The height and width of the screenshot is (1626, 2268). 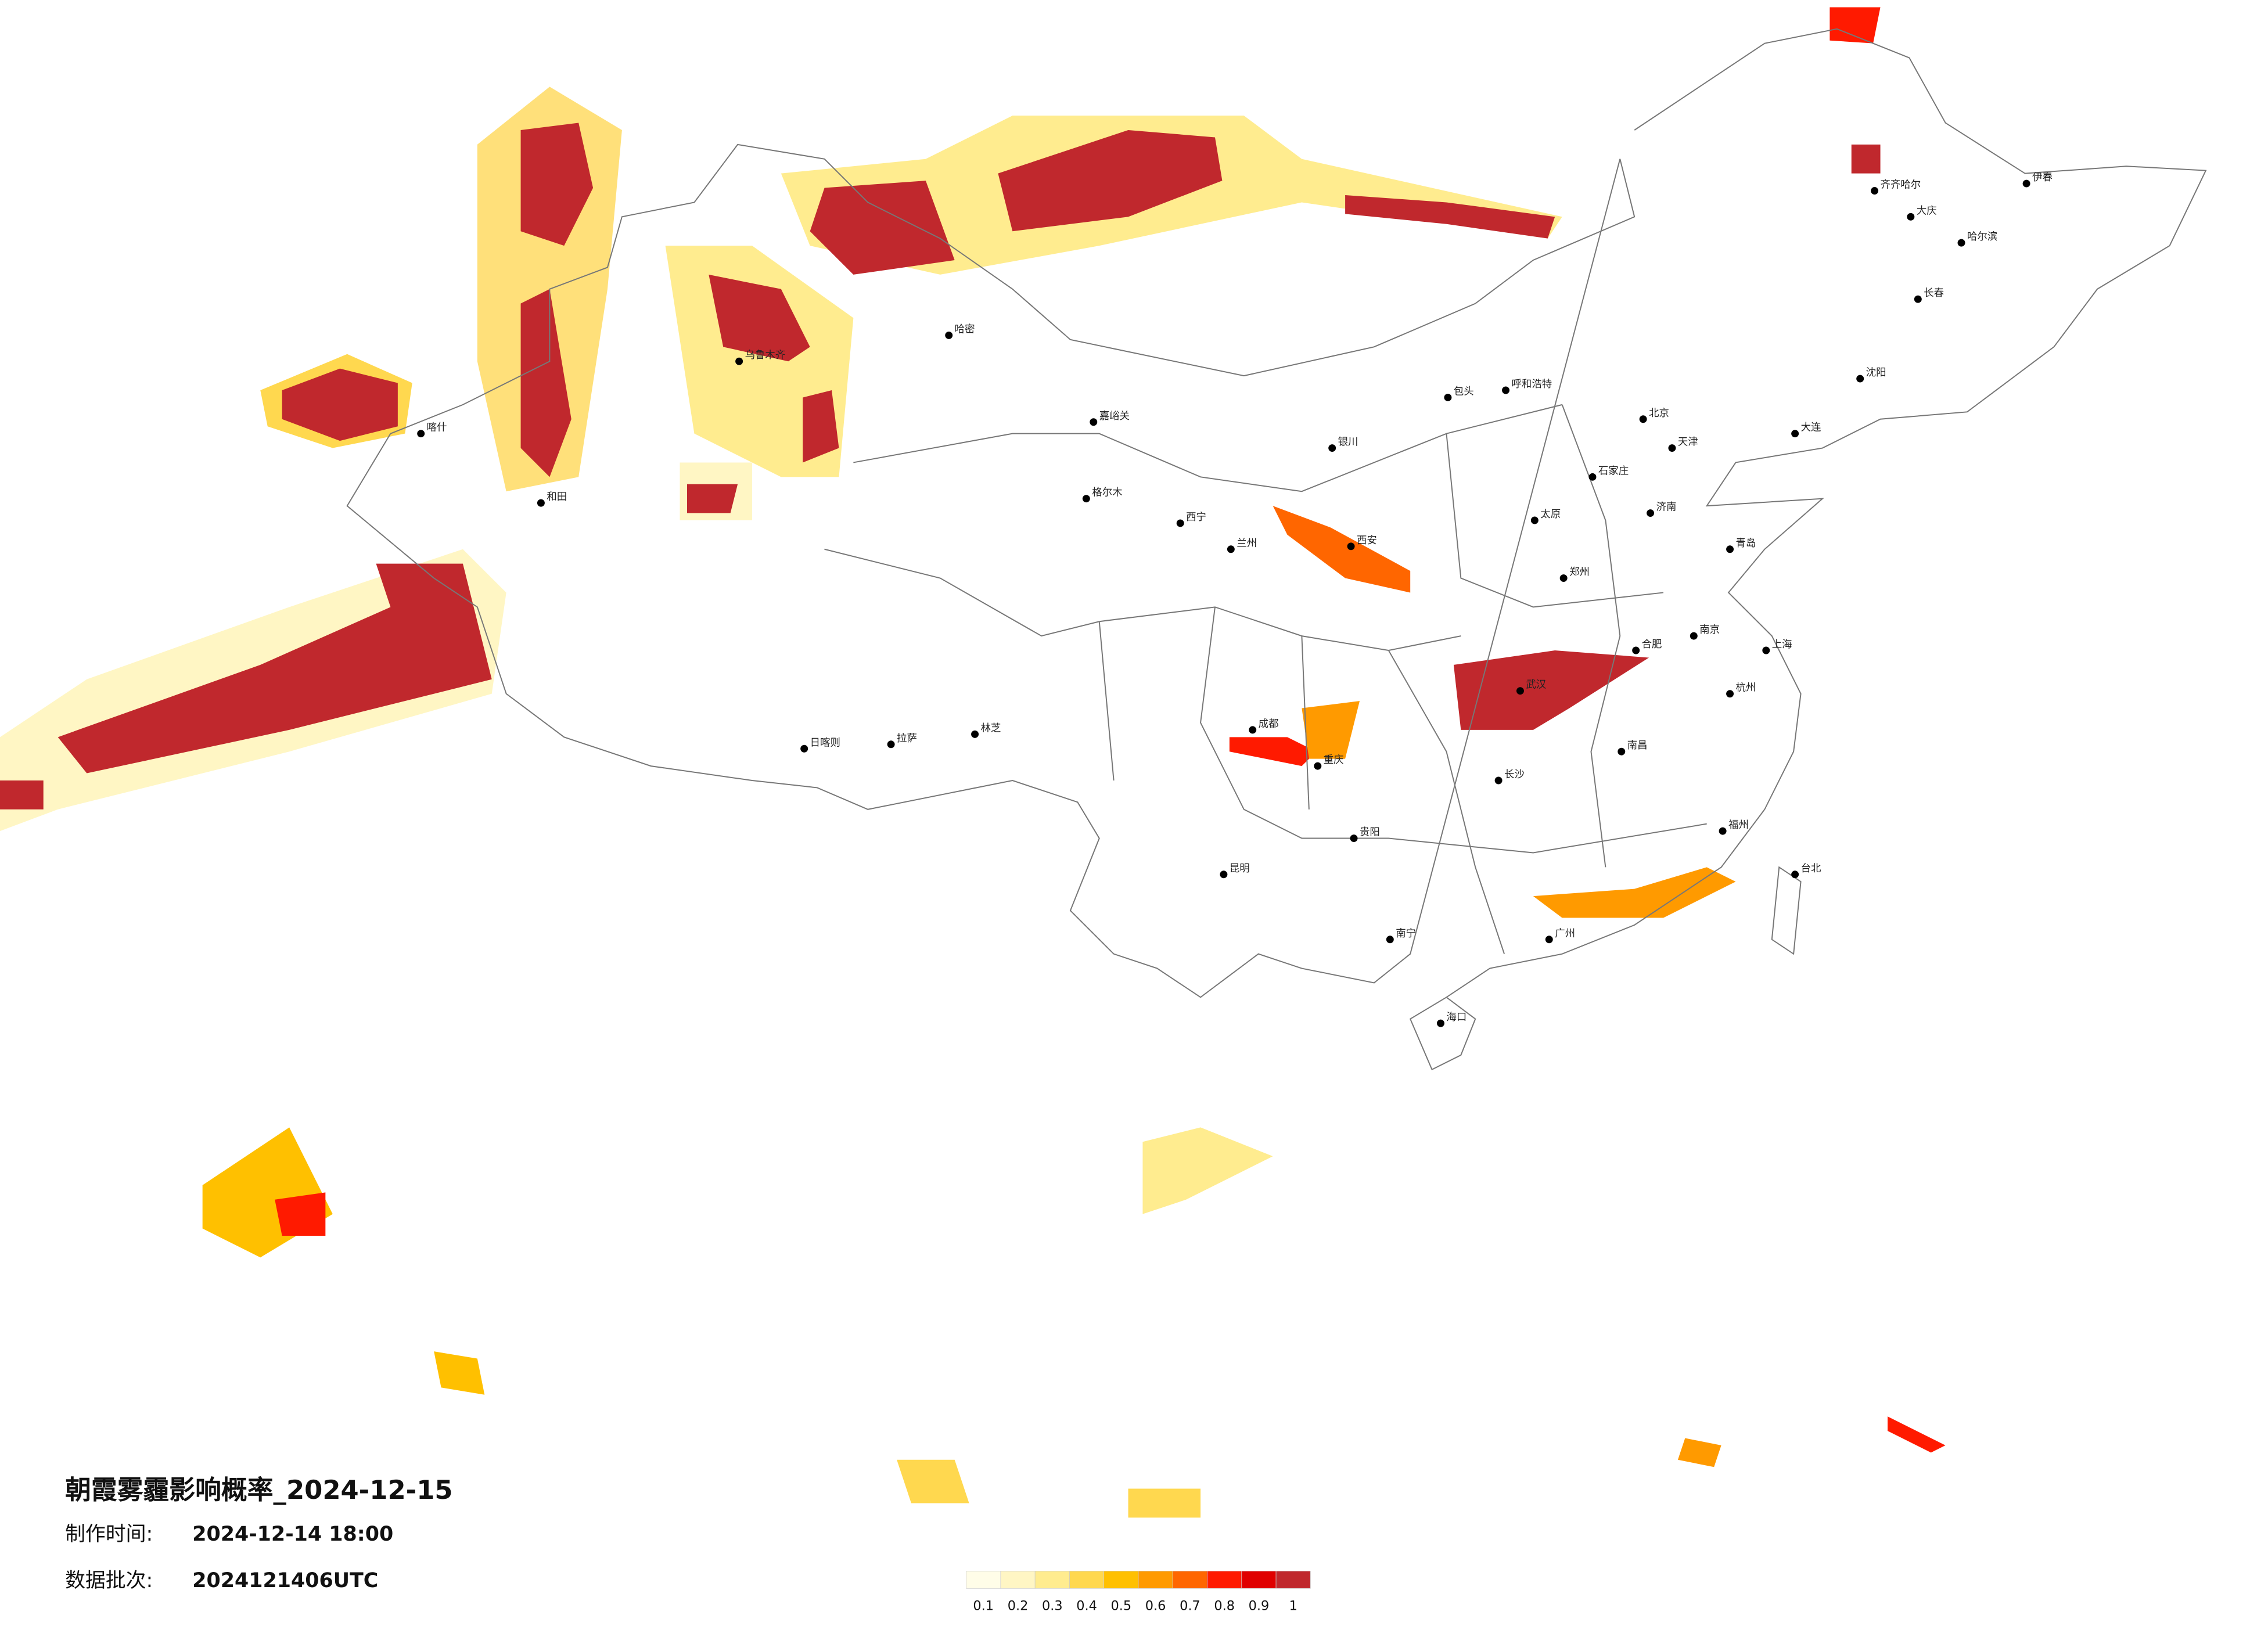 I want to click on city-label: 格尔木, so click(x=1107, y=493).